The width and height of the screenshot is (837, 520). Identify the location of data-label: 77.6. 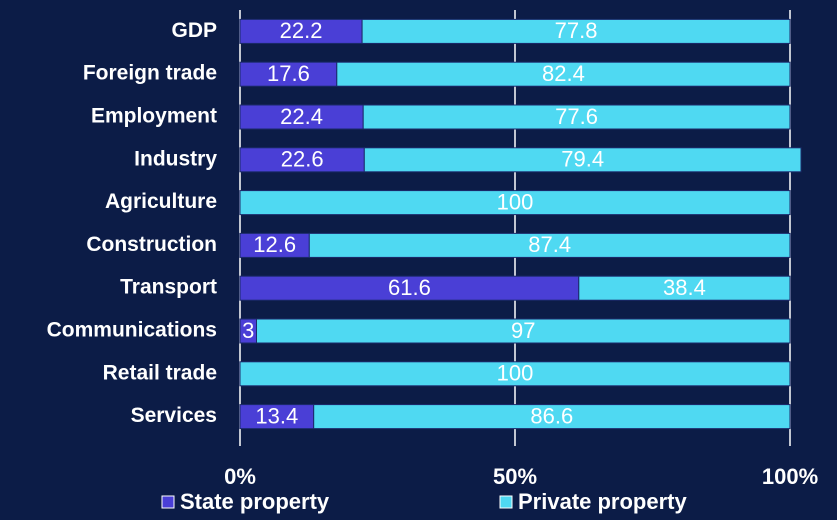
(576, 116).